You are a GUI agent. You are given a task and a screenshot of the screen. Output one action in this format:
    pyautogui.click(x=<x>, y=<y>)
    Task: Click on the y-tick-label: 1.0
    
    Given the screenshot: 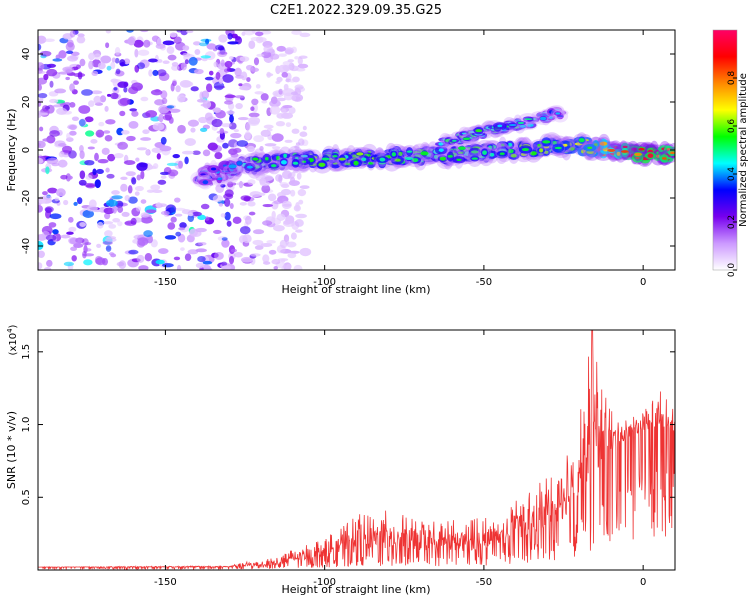 What is the action you would take?
    pyautogui.click(x=26, y=425)
    